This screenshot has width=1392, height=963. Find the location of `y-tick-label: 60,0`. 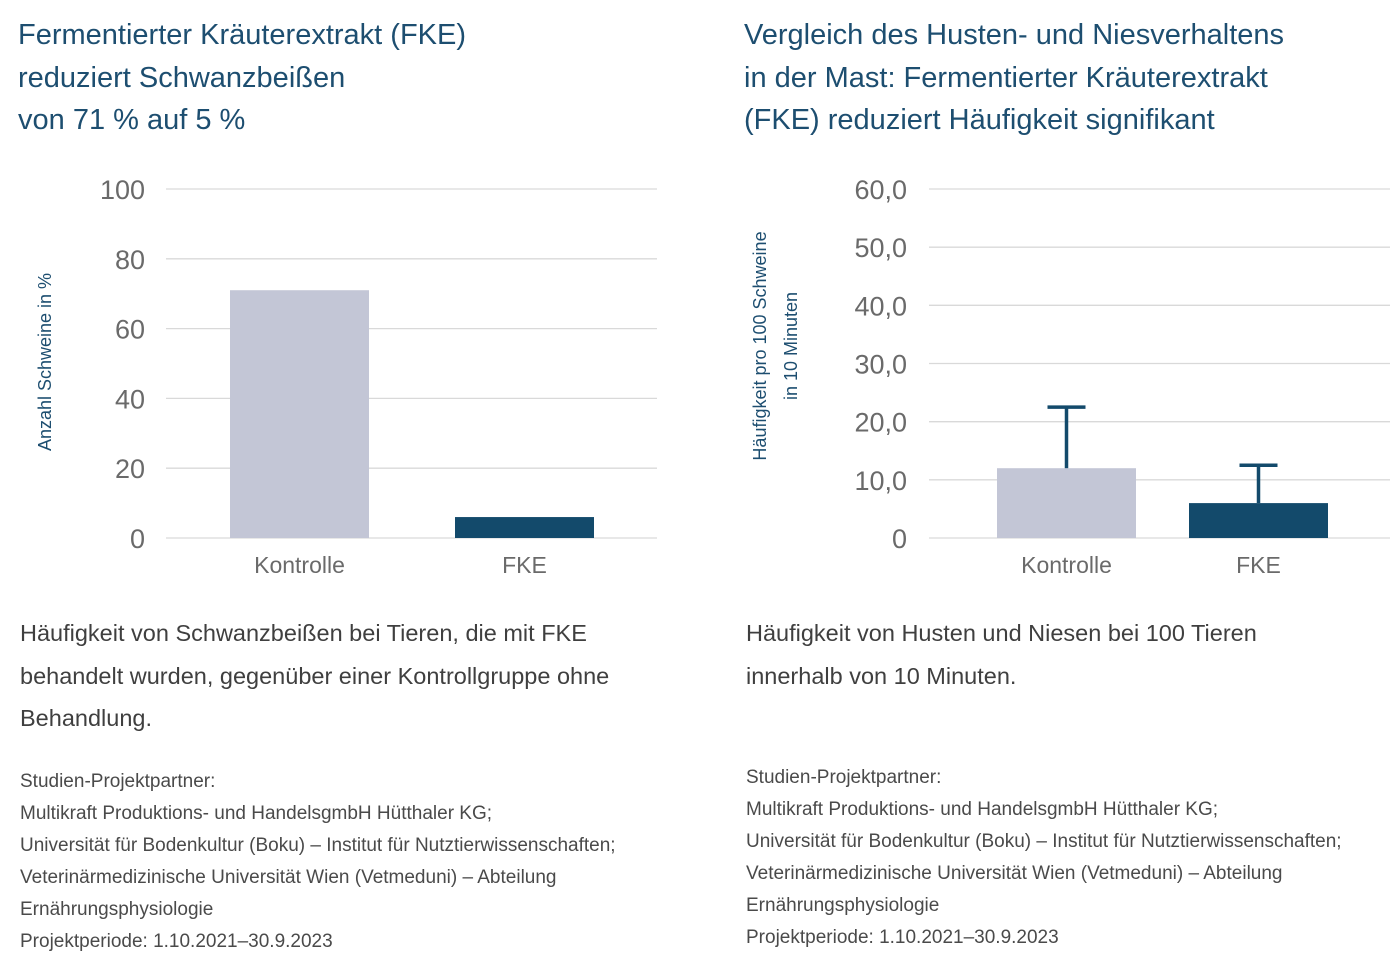

y-tick-label: 60,0 is located at coordinates (880, 190).